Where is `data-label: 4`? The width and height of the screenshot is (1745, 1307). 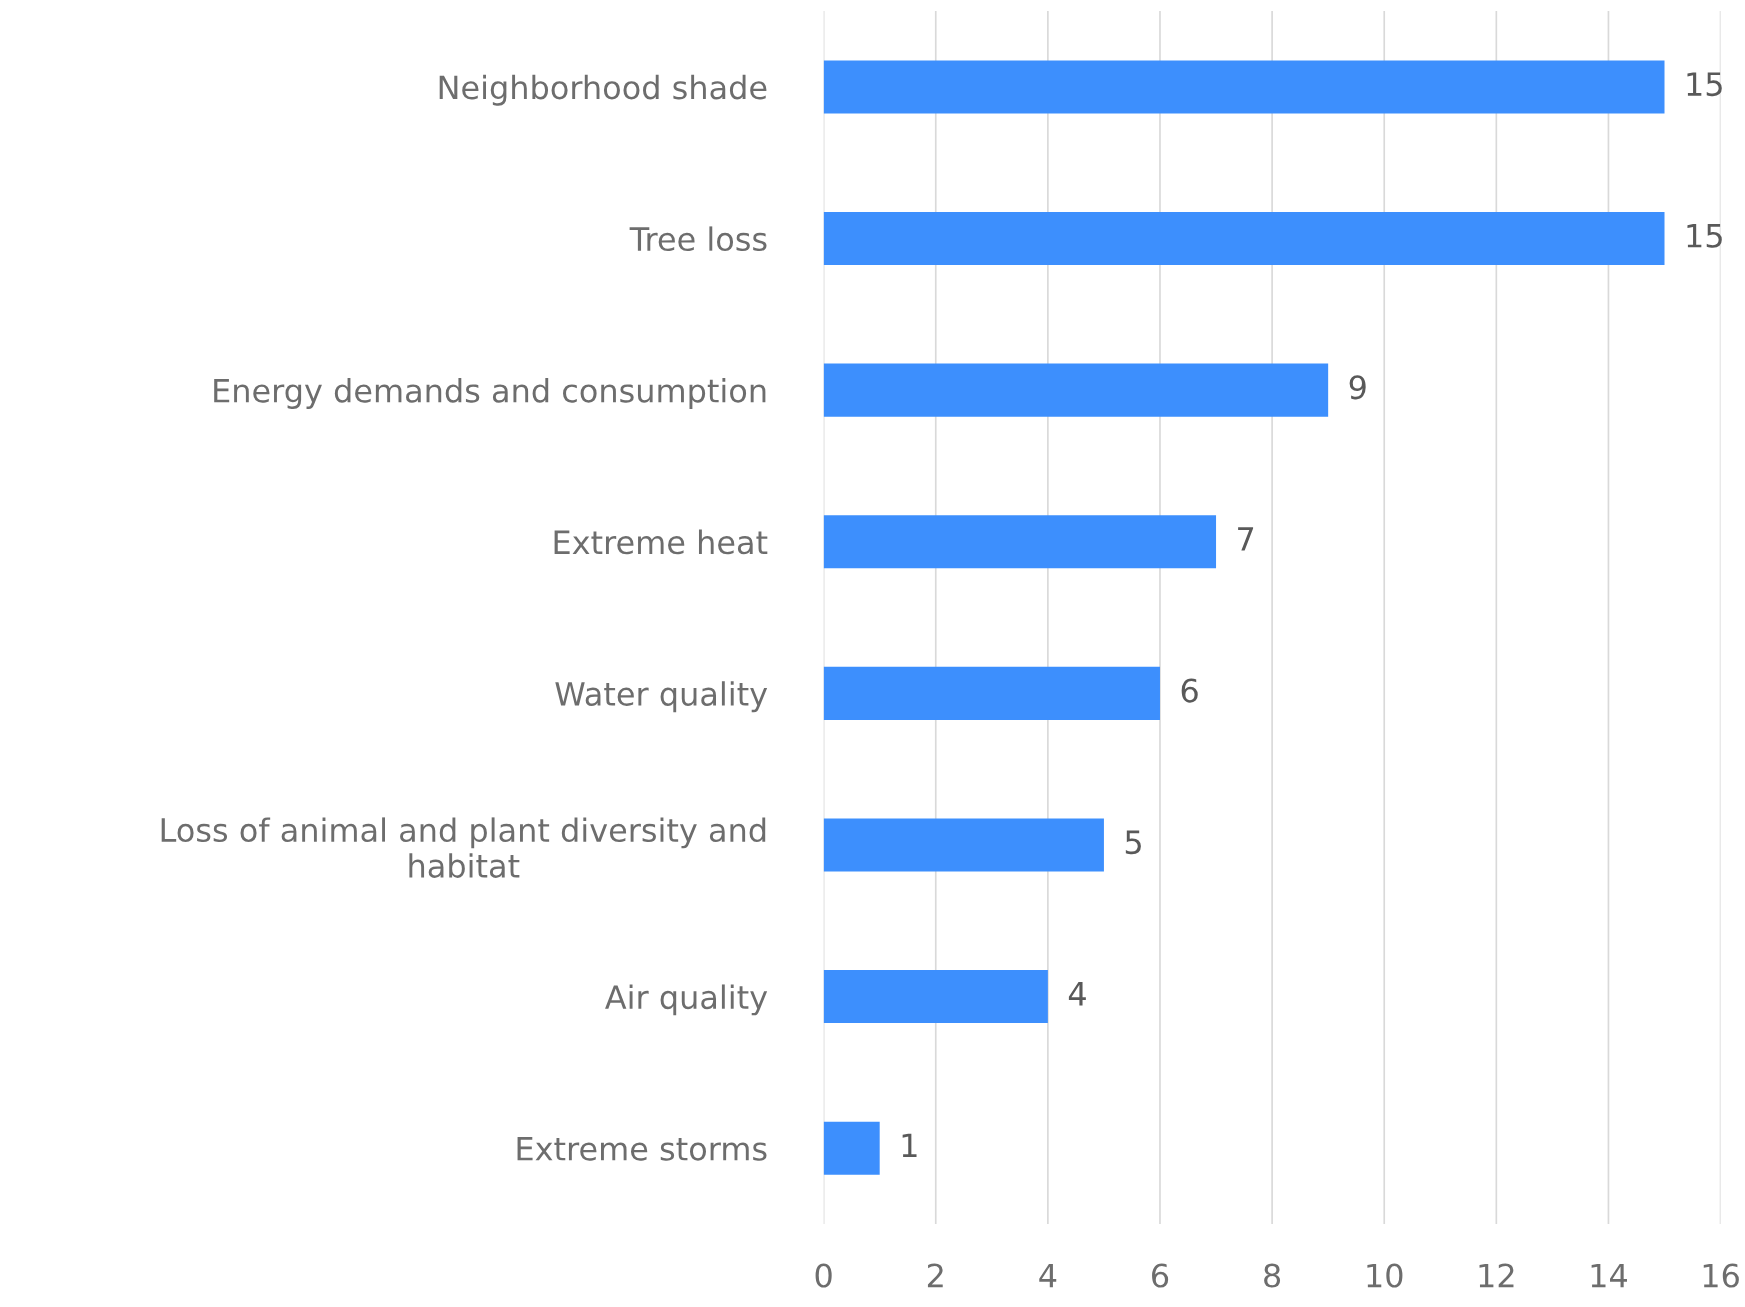
data-label: 4 is located at coordinates (1077, 994).